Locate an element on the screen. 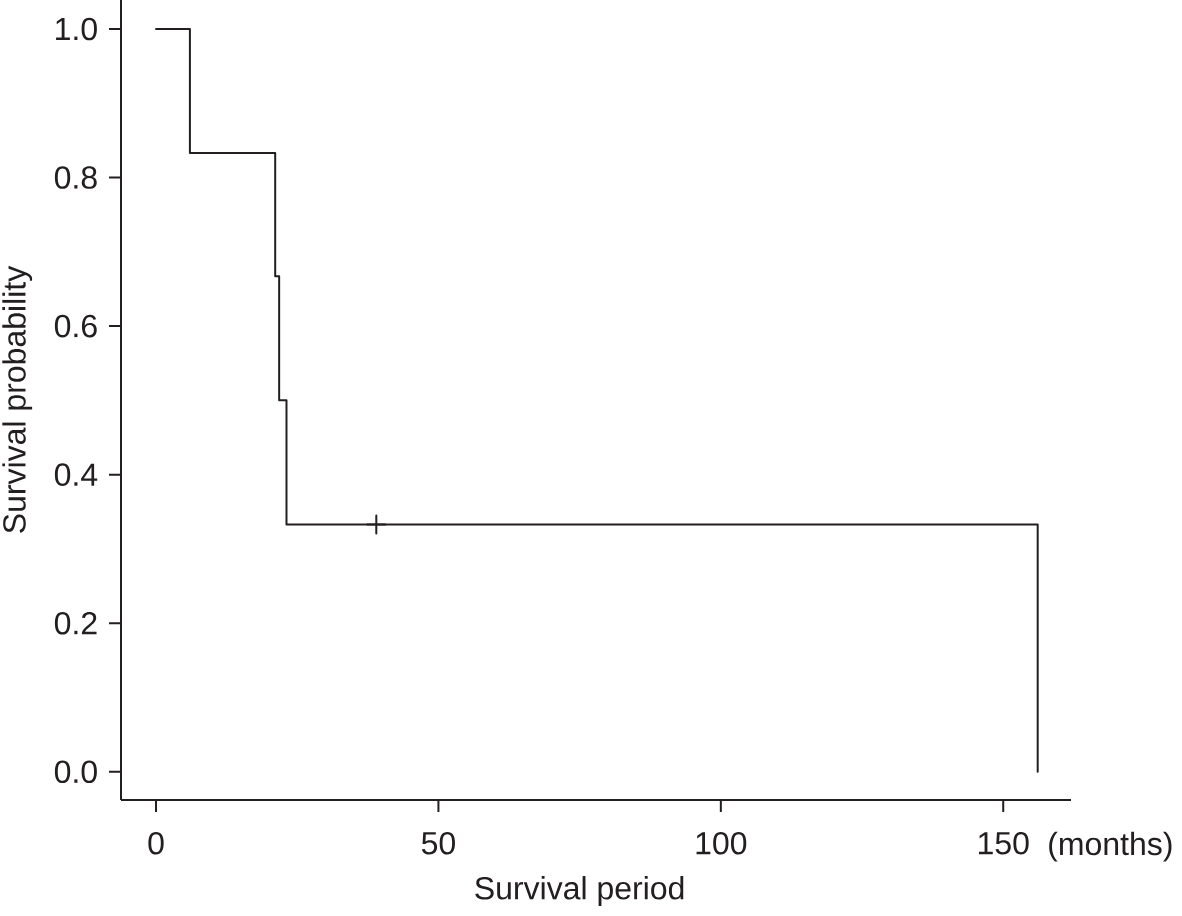 The height and width of the screenshot is (916, 1182). x-tick-label: 100 is located at coordinates (721, 843).